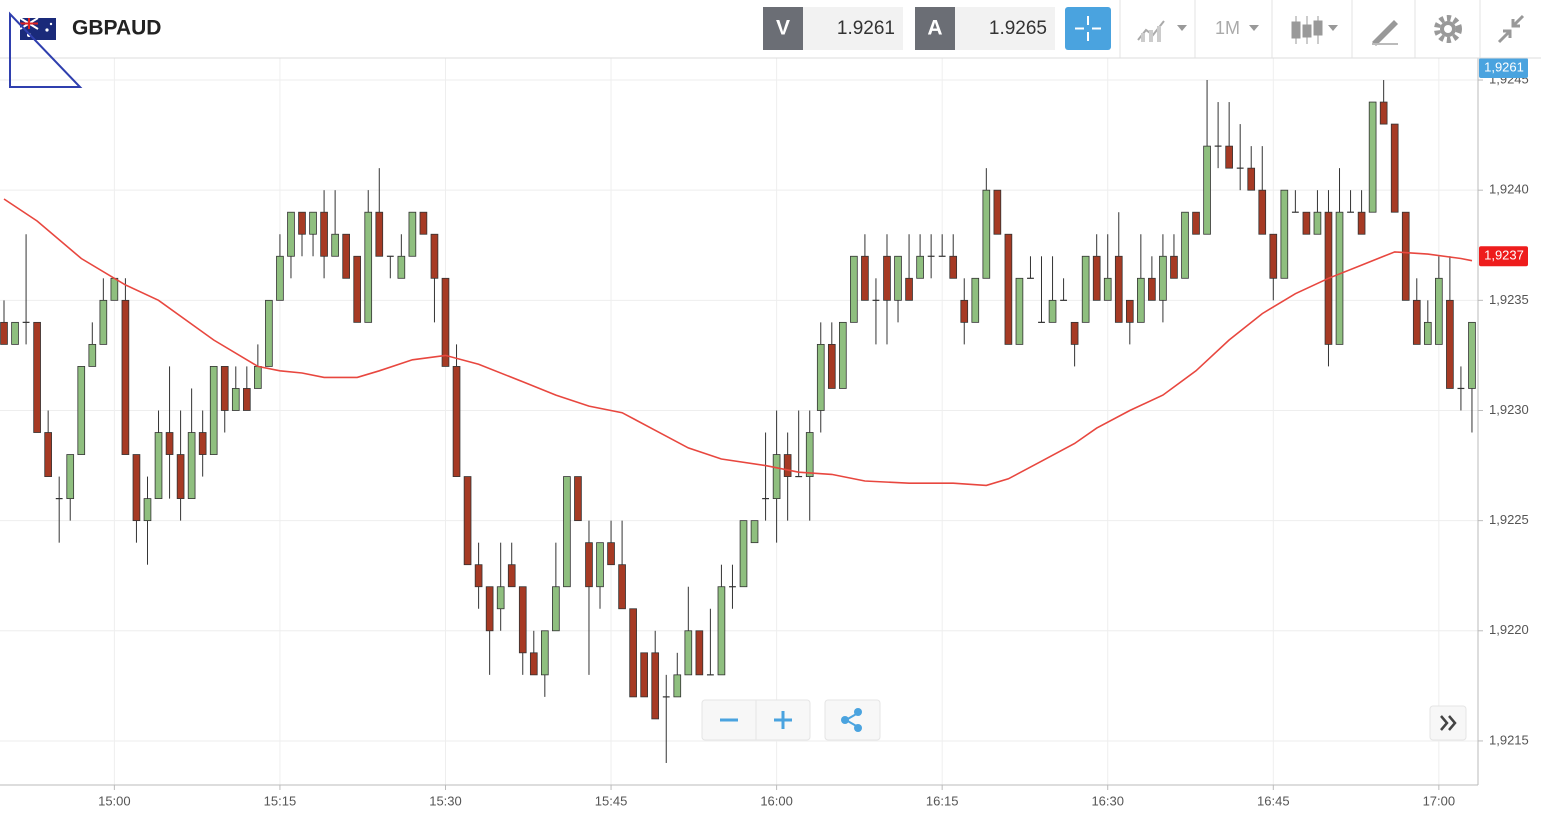  I want to click on drawing-triangle, so click(46, 49).